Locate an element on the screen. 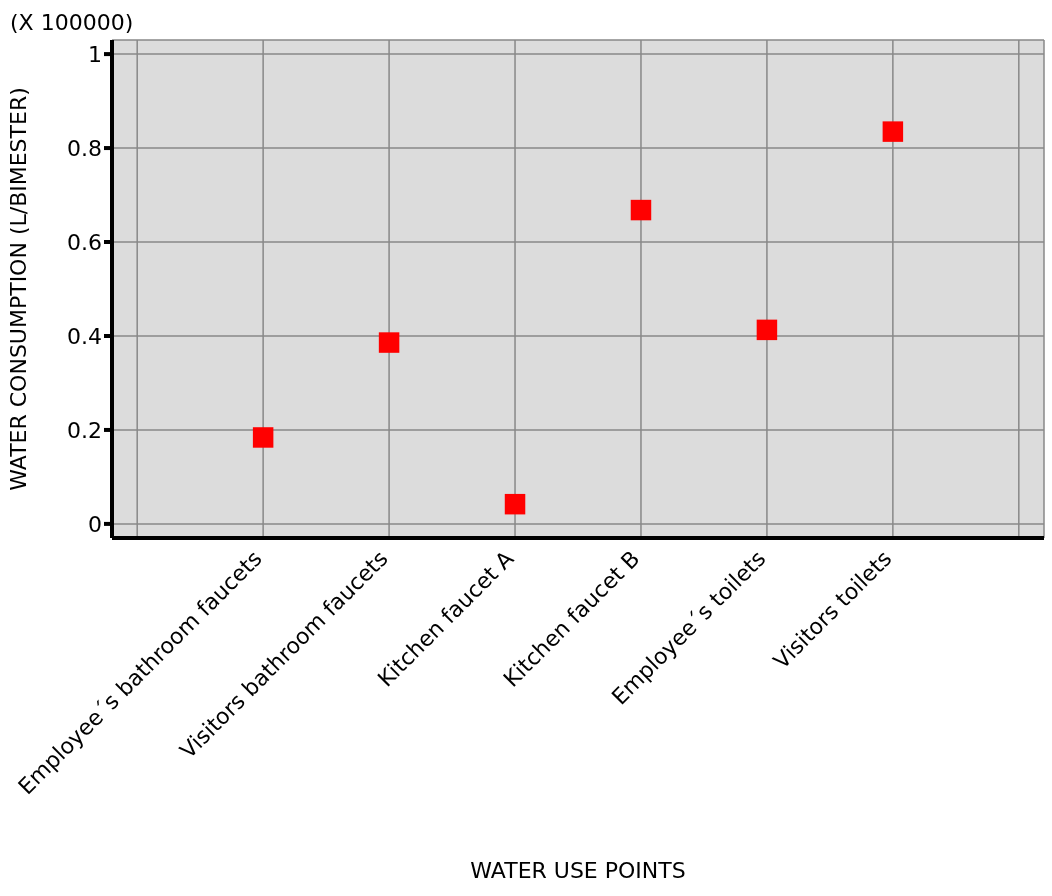  x-axis-title: WATER USE POINTS is located at coordinates (578, 870).